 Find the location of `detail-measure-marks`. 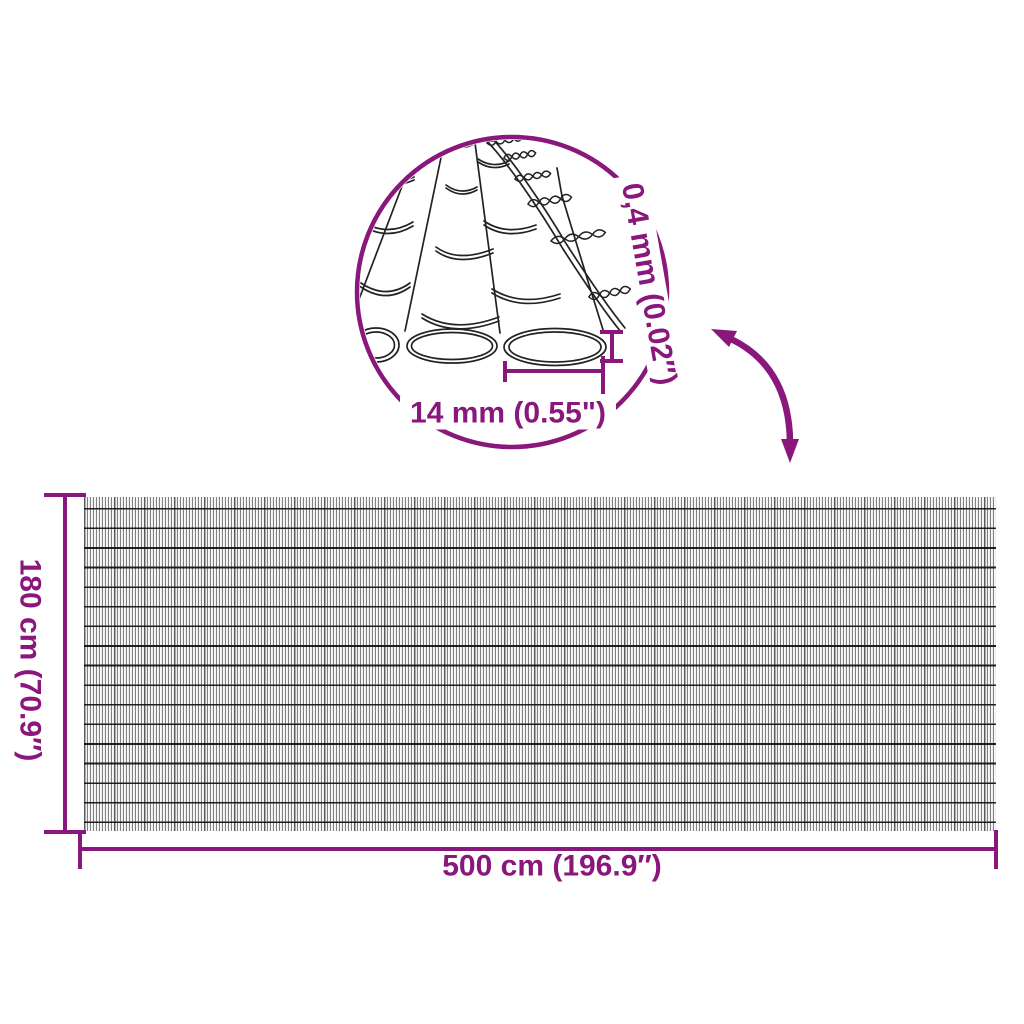

detail-measure-marks is located at coordinates (563, 362).